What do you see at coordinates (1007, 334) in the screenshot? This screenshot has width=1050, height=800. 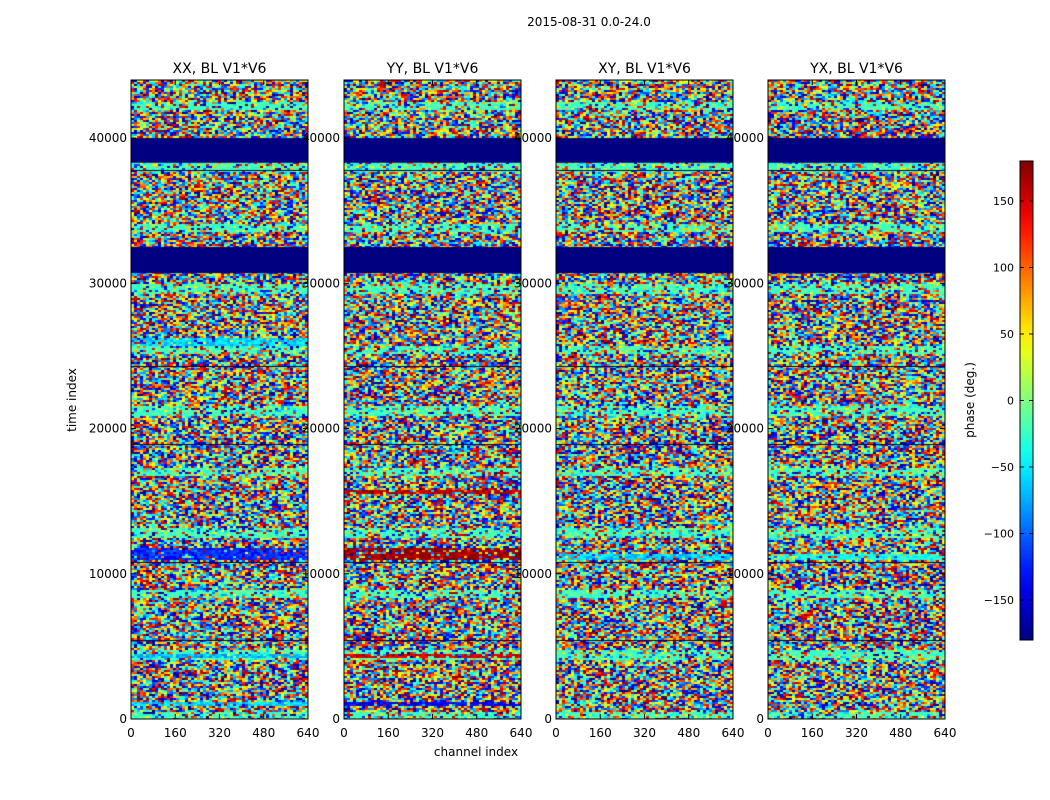 I see `colorbar-tick-label: 50` at bounding box center [1007, 334].